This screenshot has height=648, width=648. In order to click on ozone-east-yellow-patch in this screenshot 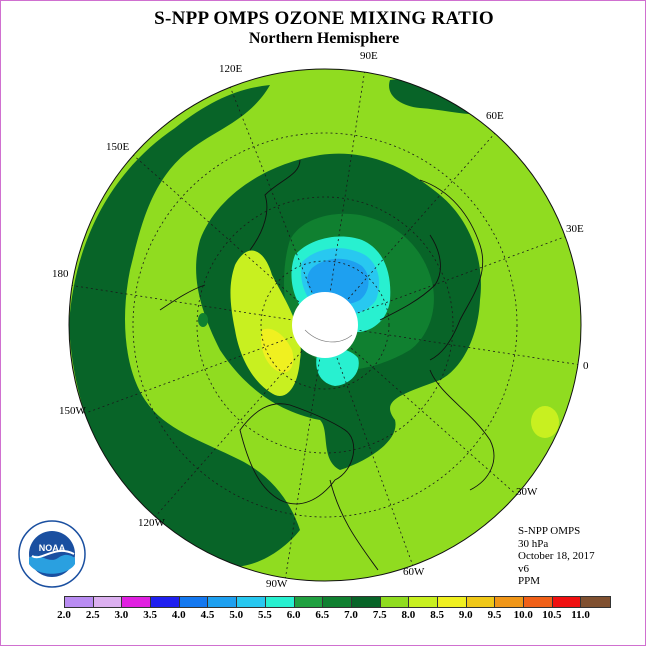, I will do `click(545, 422)`.